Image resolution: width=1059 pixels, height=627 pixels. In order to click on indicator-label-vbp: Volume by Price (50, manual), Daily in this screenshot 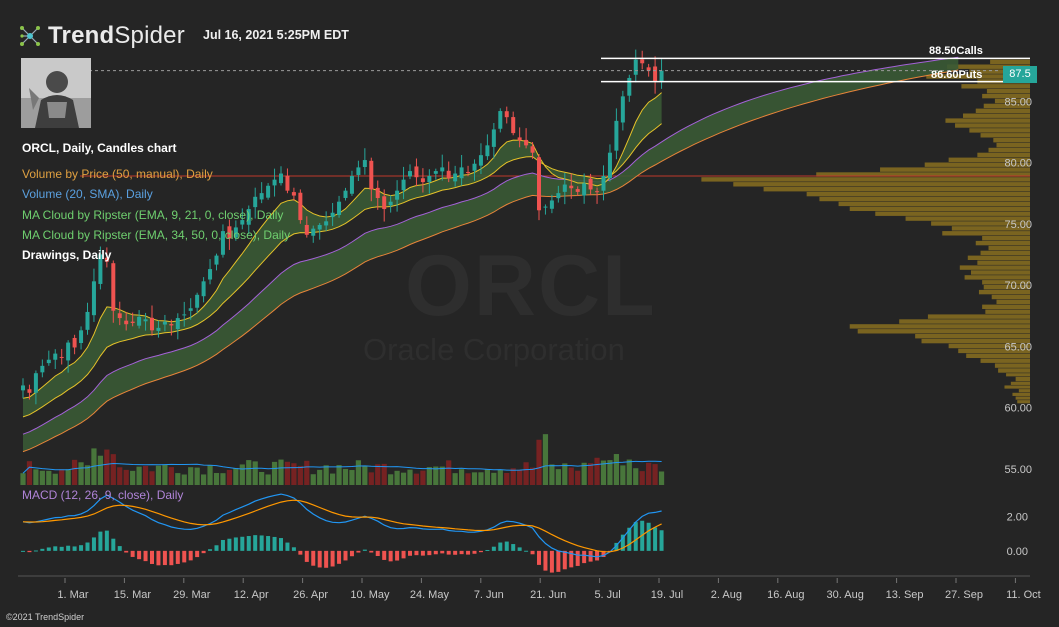, I will do `click(117, 174)`.